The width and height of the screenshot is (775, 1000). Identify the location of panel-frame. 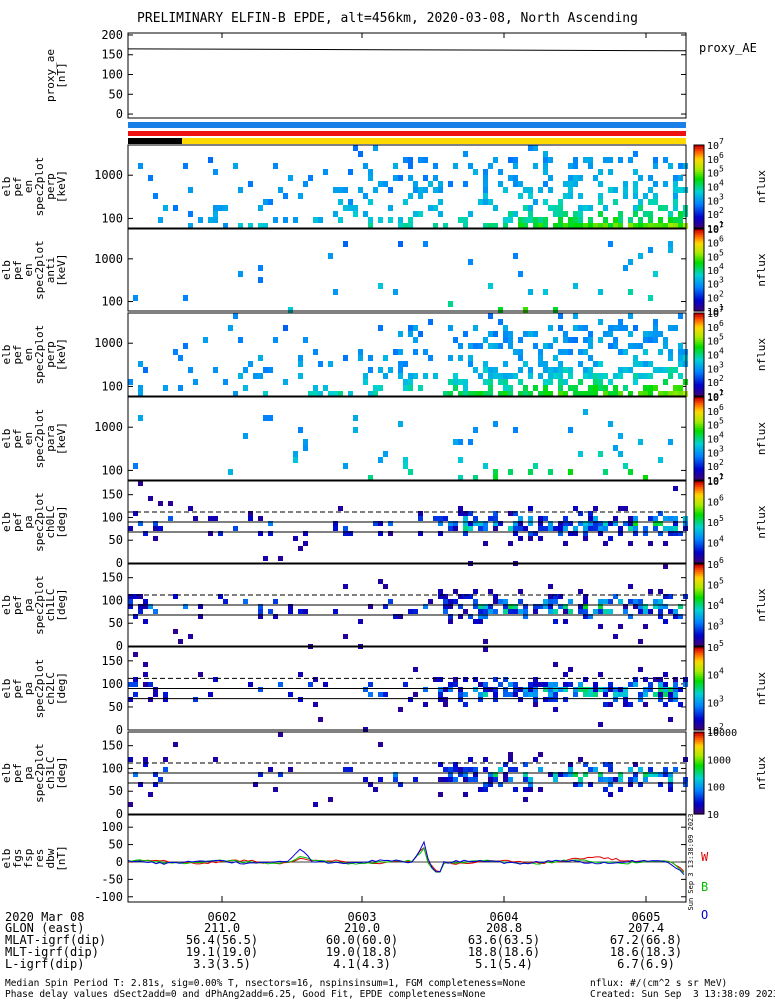
(407, 688).